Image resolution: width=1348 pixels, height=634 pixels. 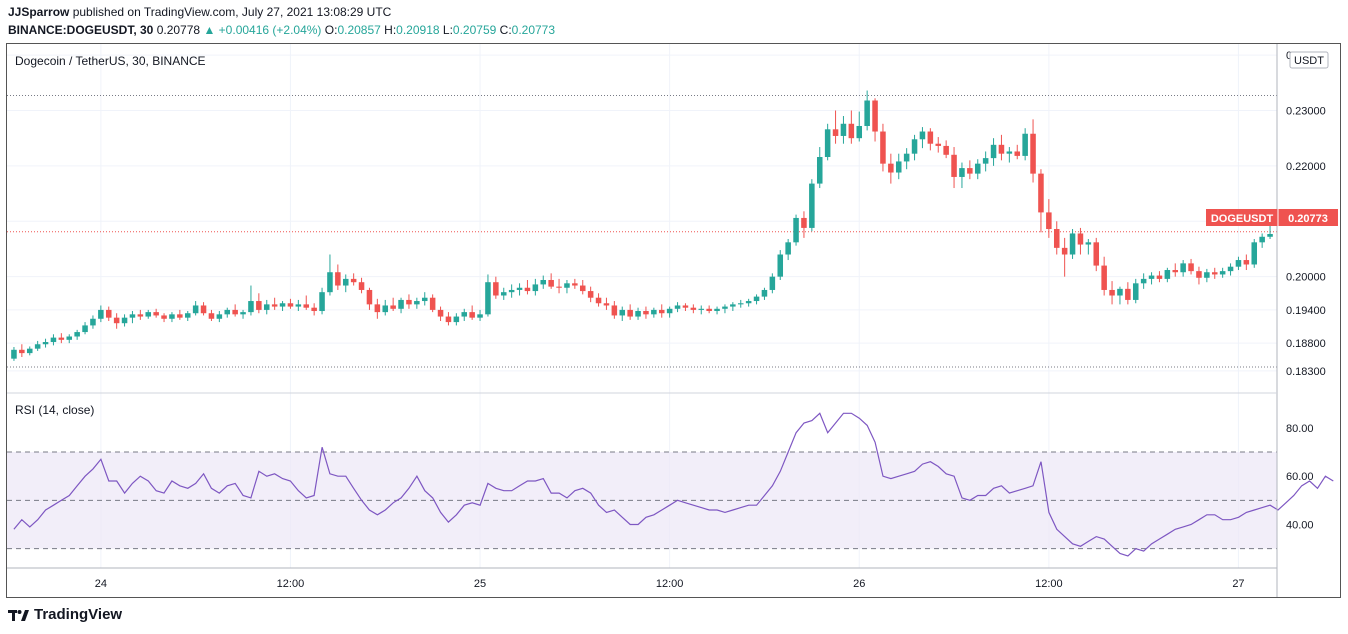 What do you see at coordinates (670, 584) in the screenshot?
I see `time-tick-label: 12:00` at bounding box center [670, 584].